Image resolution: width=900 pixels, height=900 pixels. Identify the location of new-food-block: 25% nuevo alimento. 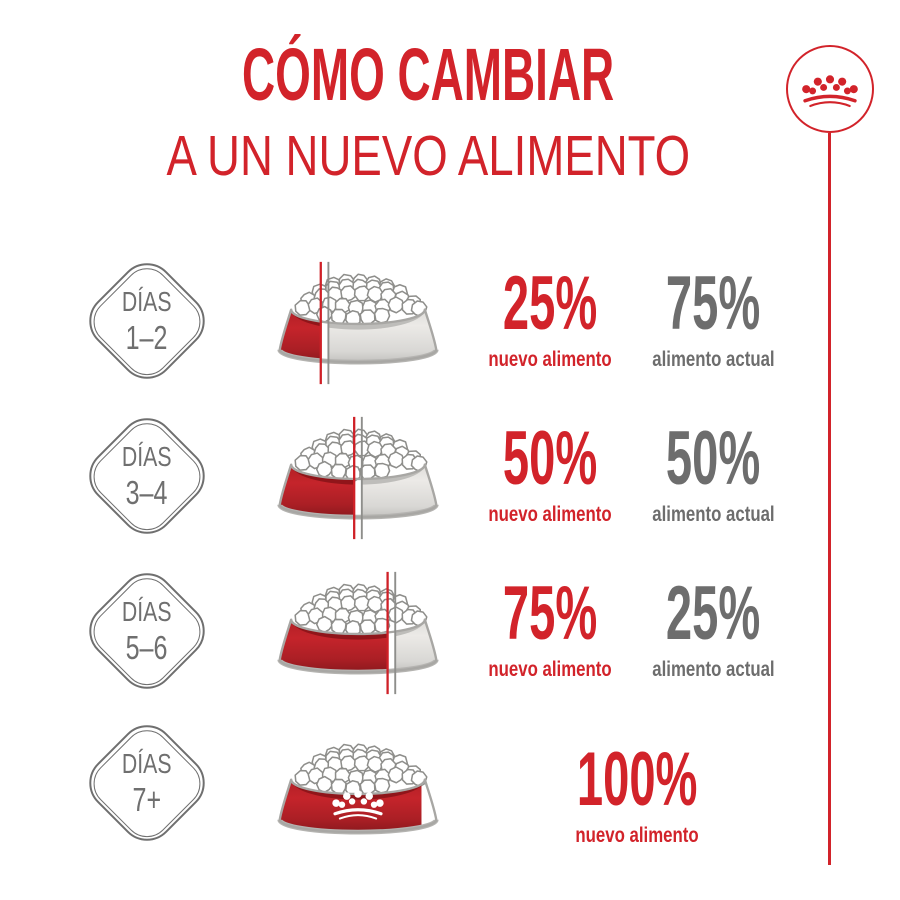
(550, 316).